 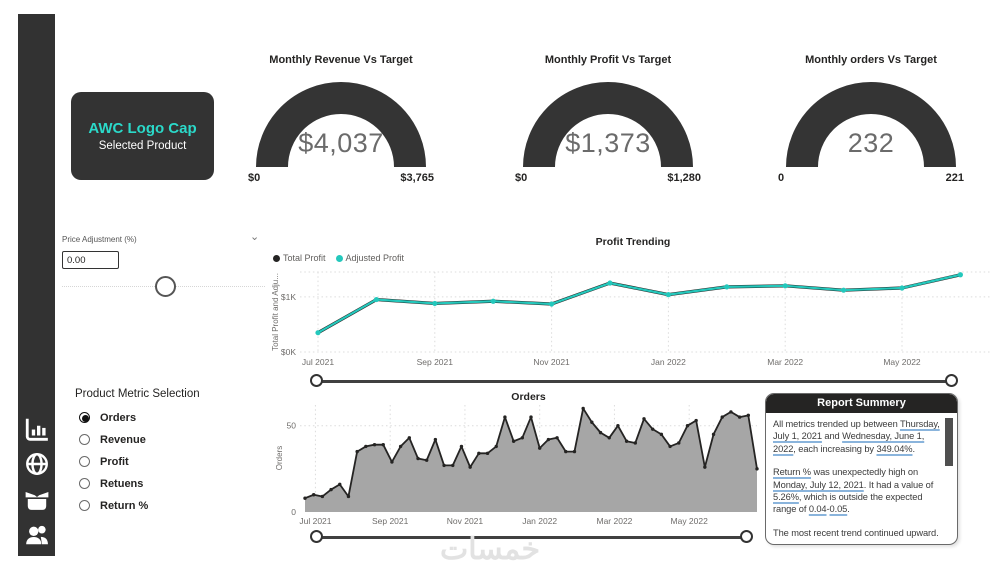 I want to click on svg-text: $1K, so click(x=288, y=297).